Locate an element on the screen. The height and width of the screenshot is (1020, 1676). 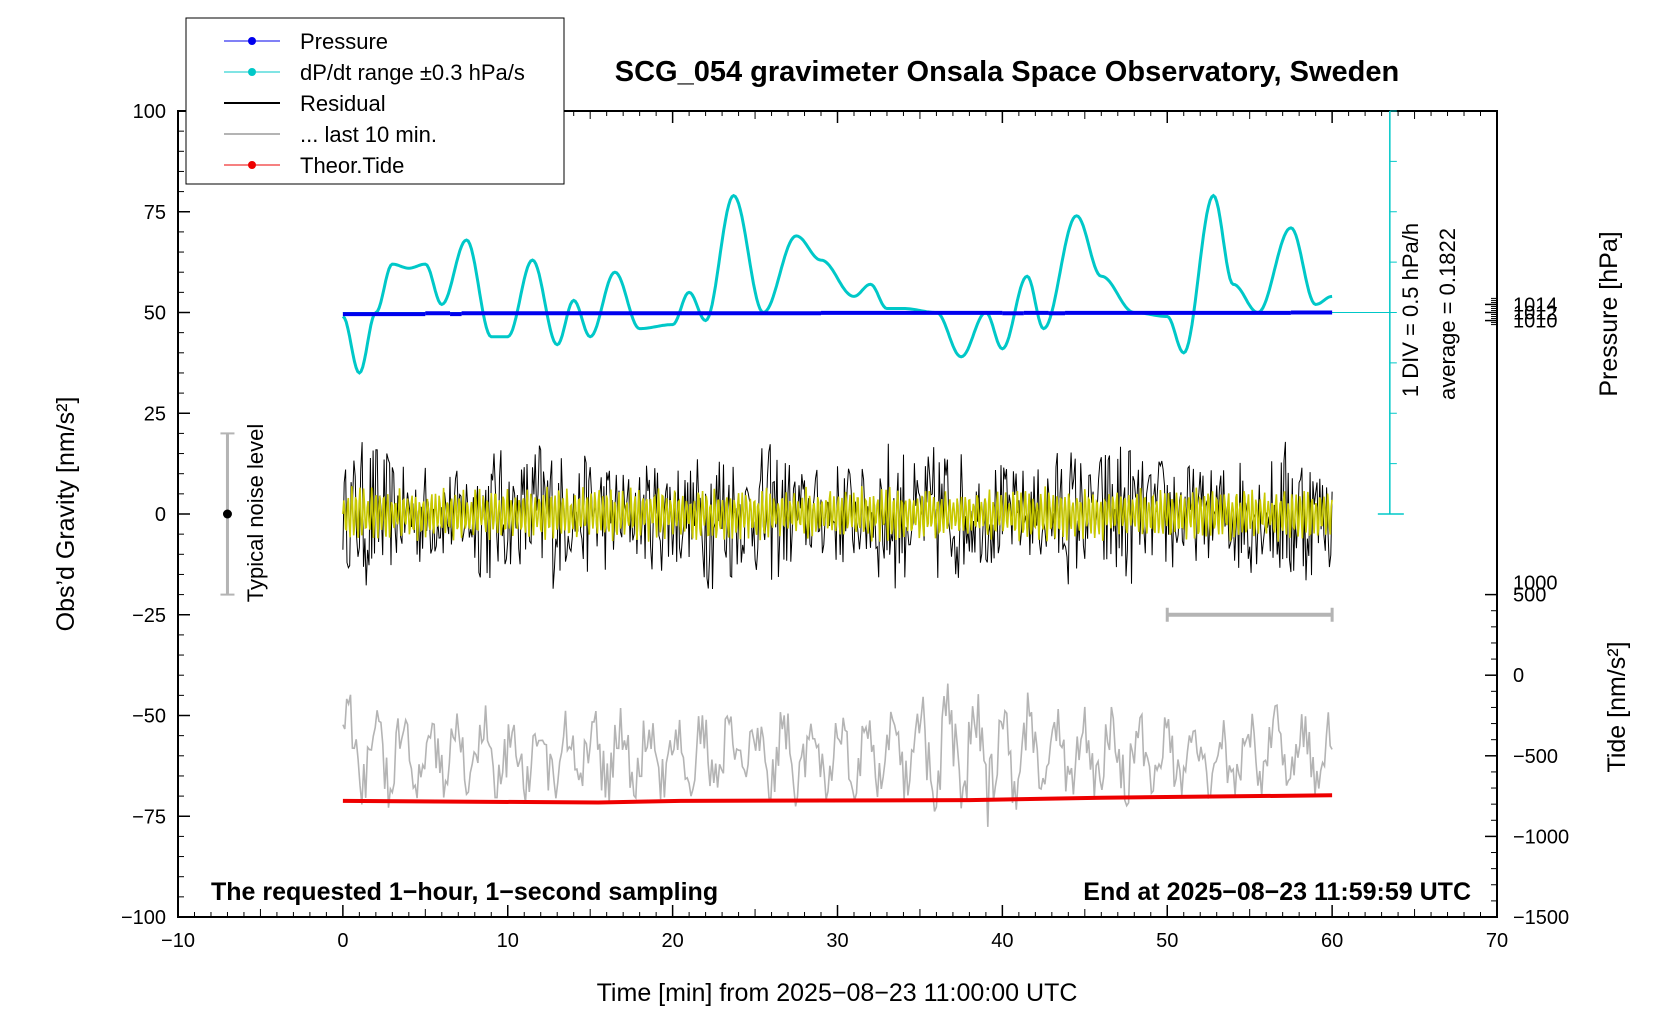
tide-tick-label: 0 is located at coordinates (1518, 676).